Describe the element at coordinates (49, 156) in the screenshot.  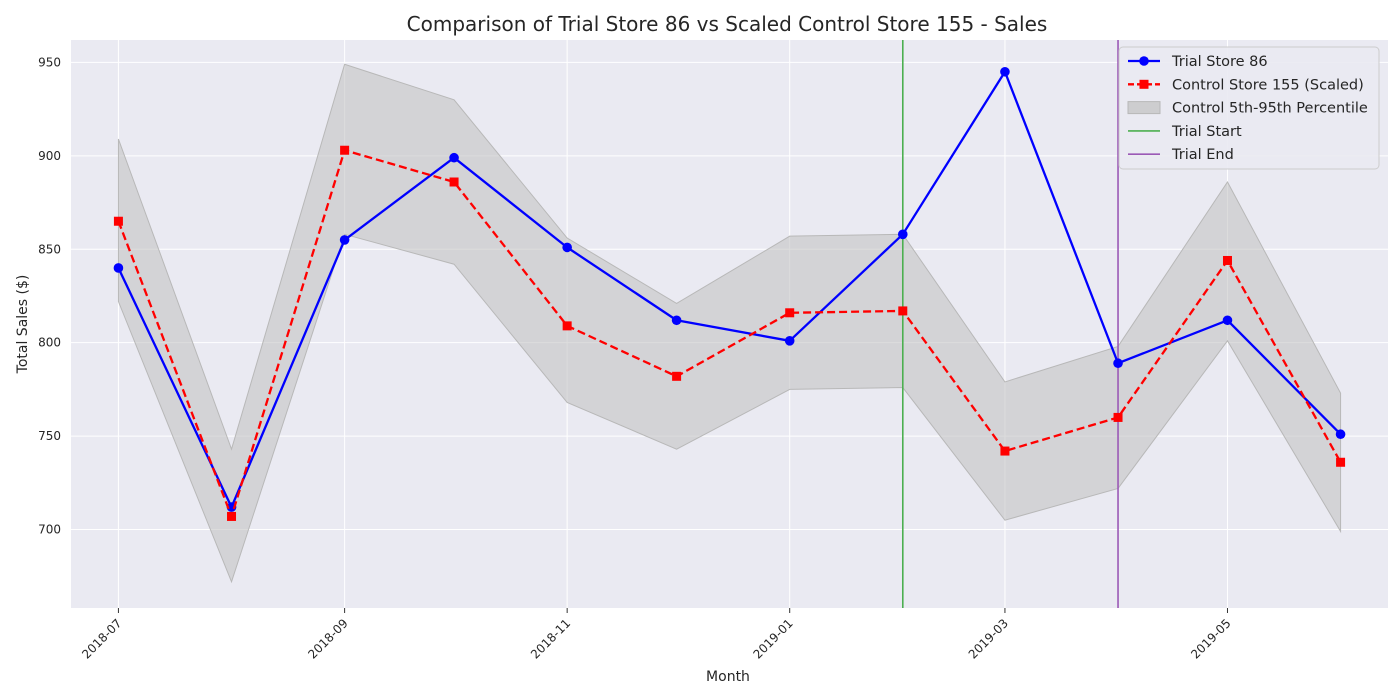
I see `y-tick-label: 900` at that location.